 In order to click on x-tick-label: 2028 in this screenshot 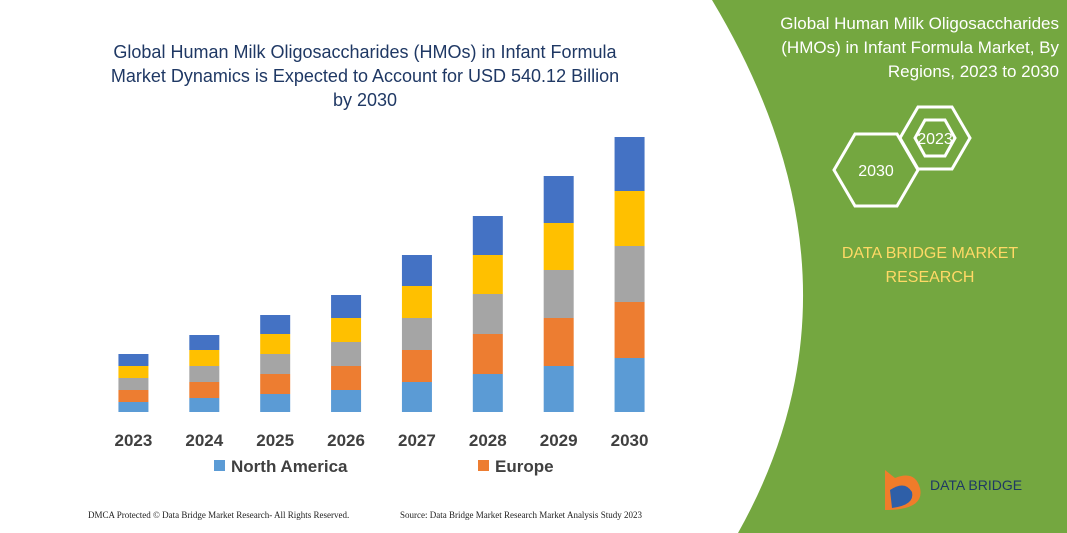, I will do `click(488, 440)`.